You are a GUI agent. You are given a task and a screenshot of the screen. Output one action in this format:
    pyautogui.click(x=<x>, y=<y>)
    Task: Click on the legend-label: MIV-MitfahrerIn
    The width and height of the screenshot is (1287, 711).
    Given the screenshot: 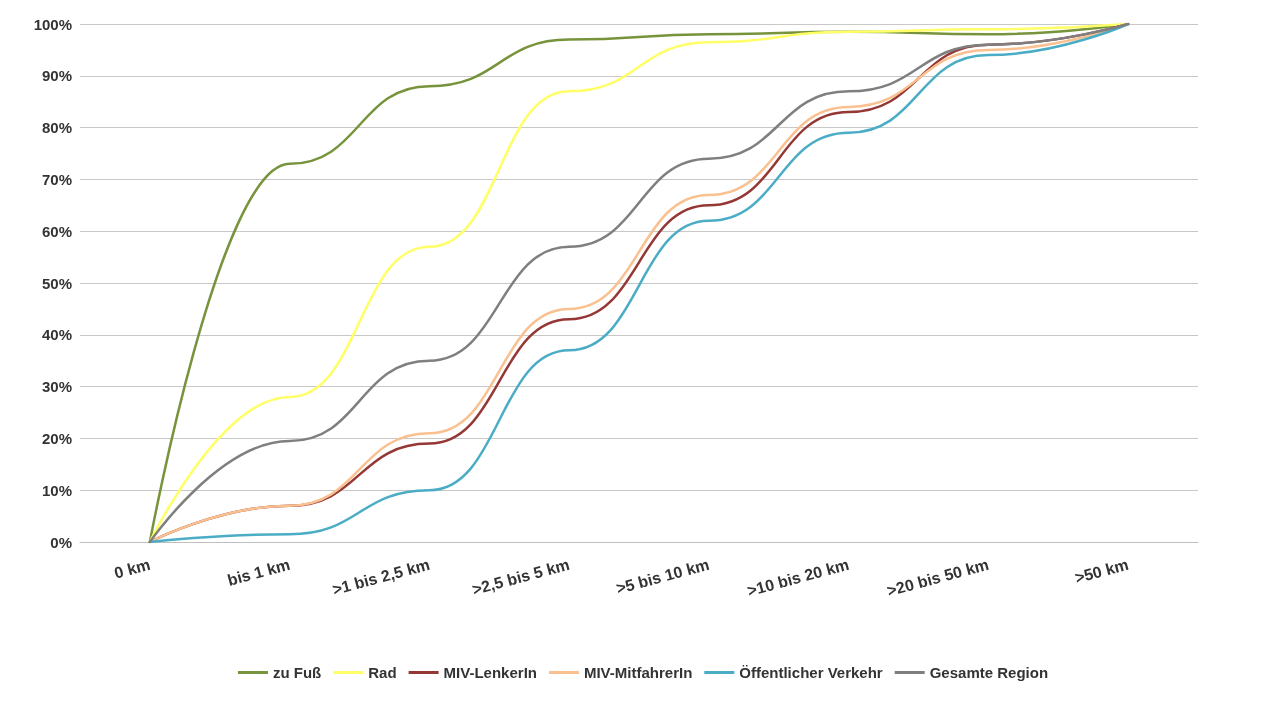 What is the action you would take?
    pyautogui.click(x=638, y=672)
    